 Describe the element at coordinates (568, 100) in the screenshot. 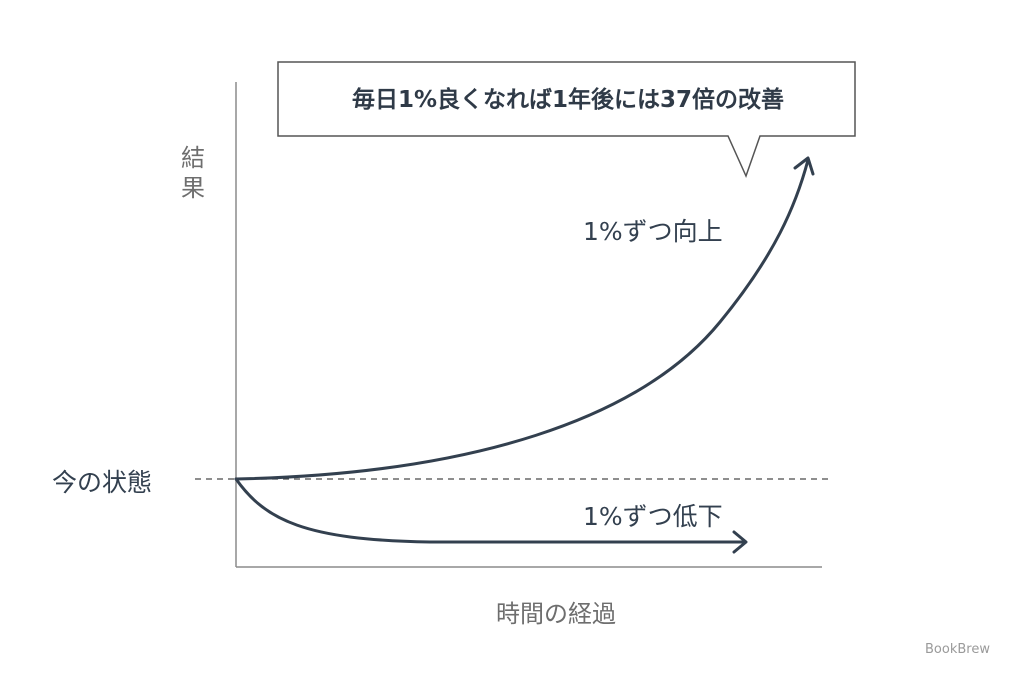

I see `callout-text: 毎日1%良くなれば1年後には37倍の改善` at that location.